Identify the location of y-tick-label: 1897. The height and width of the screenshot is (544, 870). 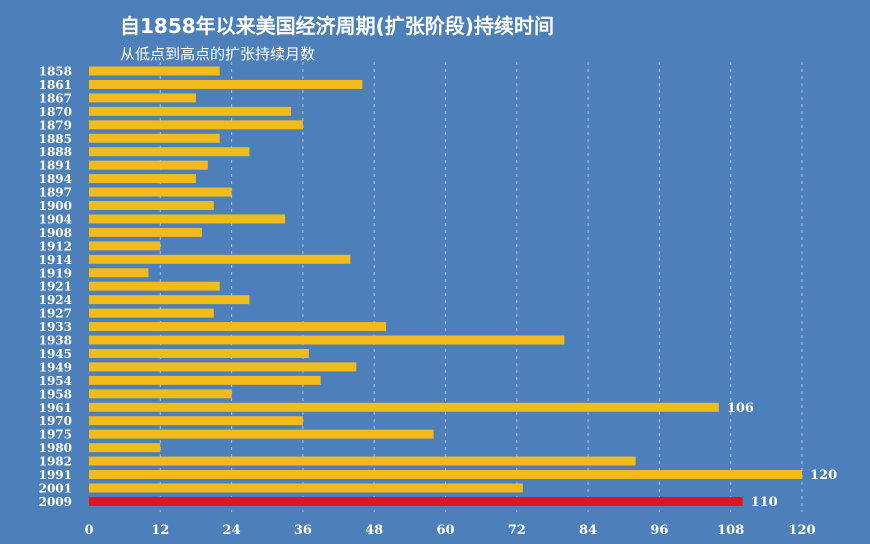
(55, 193).